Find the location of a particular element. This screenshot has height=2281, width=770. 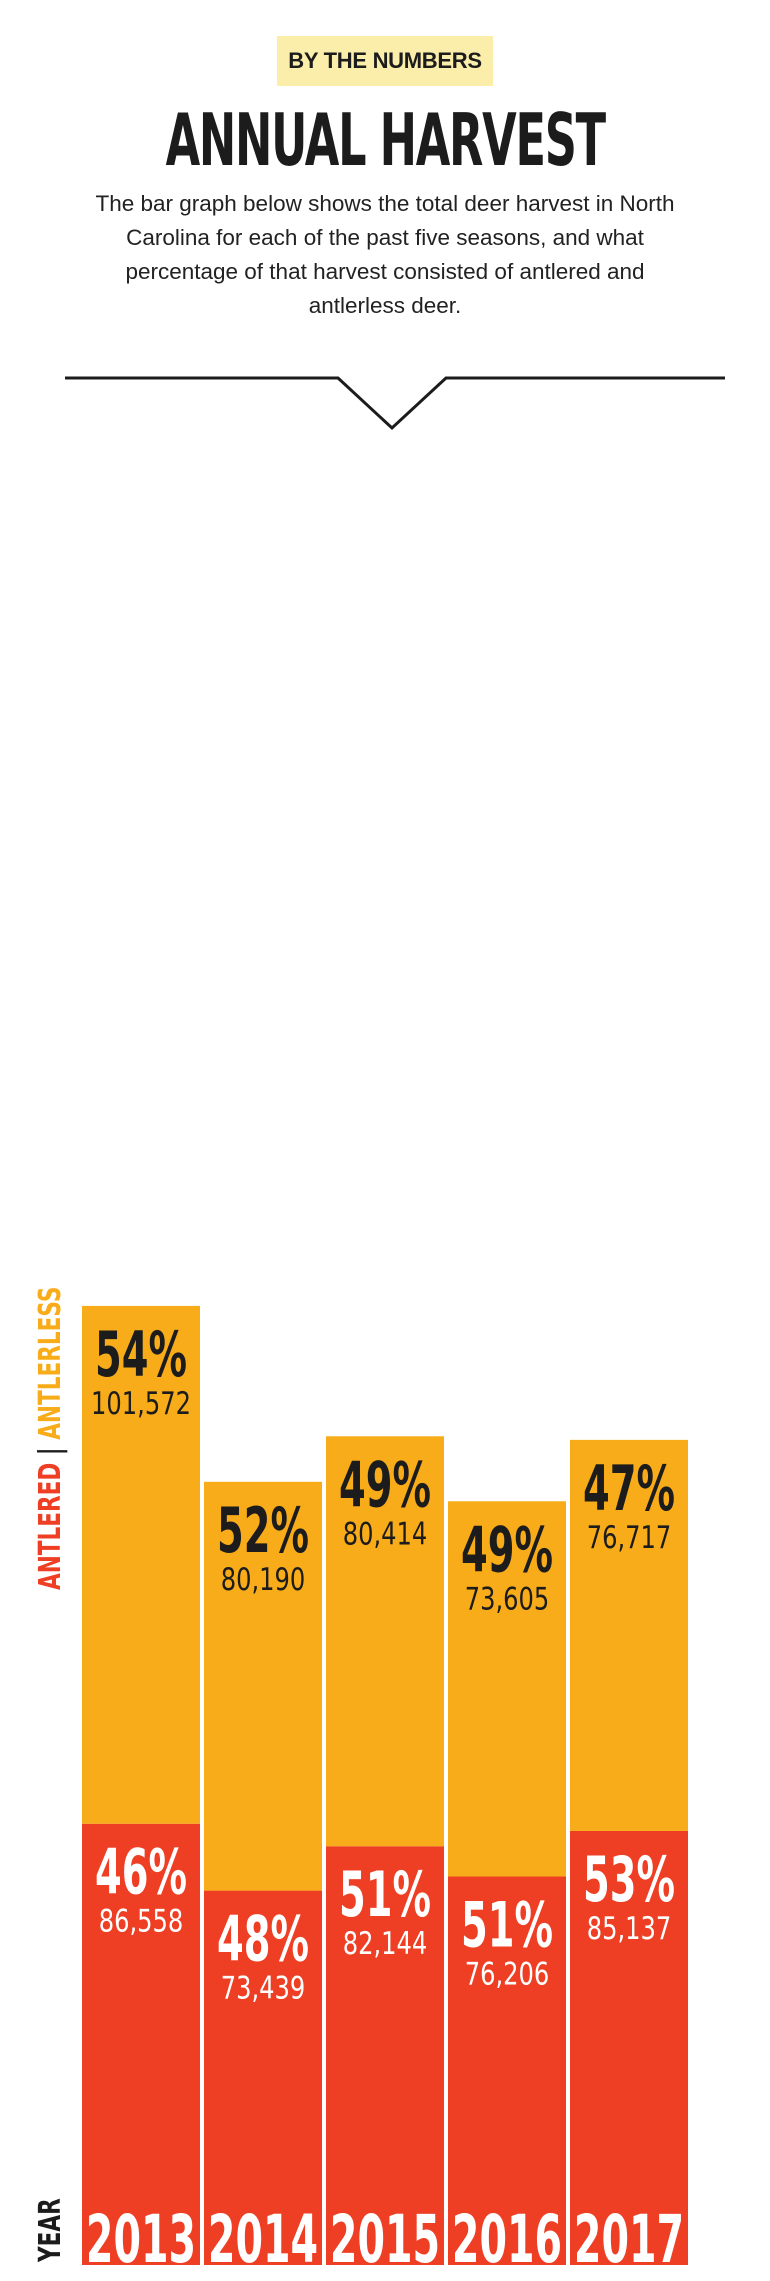

title-text: ANNUAL HARVEST is located at coordinates (385, 140).